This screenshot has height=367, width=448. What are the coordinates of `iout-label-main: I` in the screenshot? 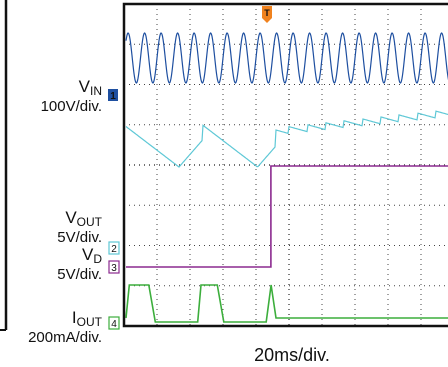 It's located at (74, 317).